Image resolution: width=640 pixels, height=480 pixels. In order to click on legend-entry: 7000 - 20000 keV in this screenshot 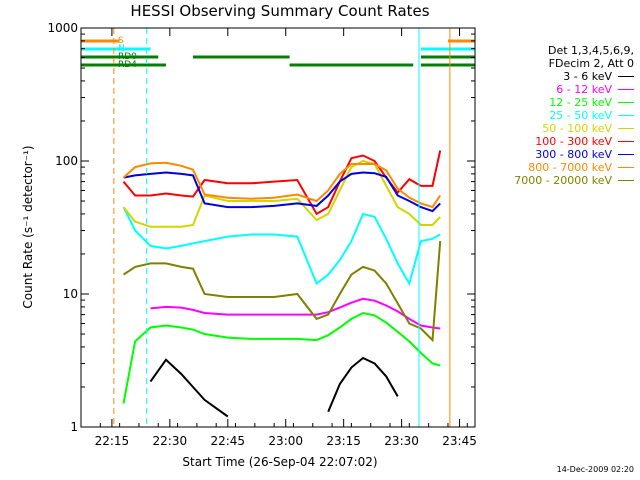, I will do `click(564, 180)`.